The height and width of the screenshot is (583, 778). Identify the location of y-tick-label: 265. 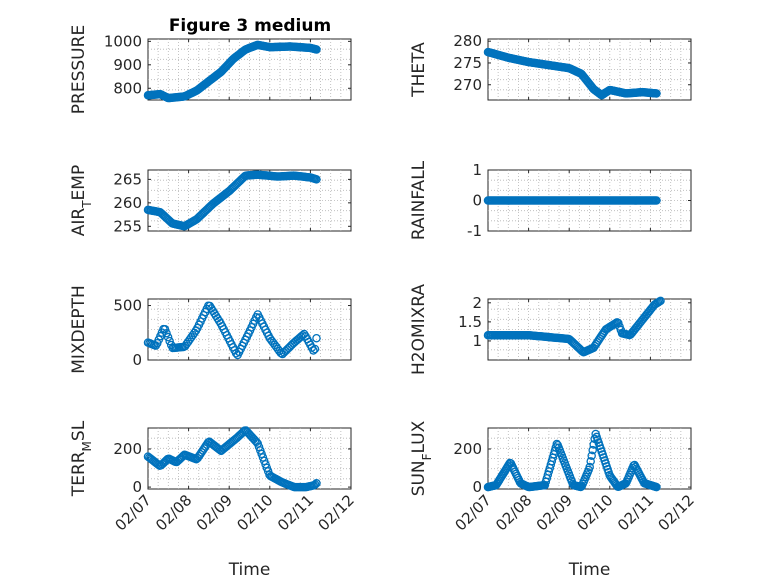
(127, 179).